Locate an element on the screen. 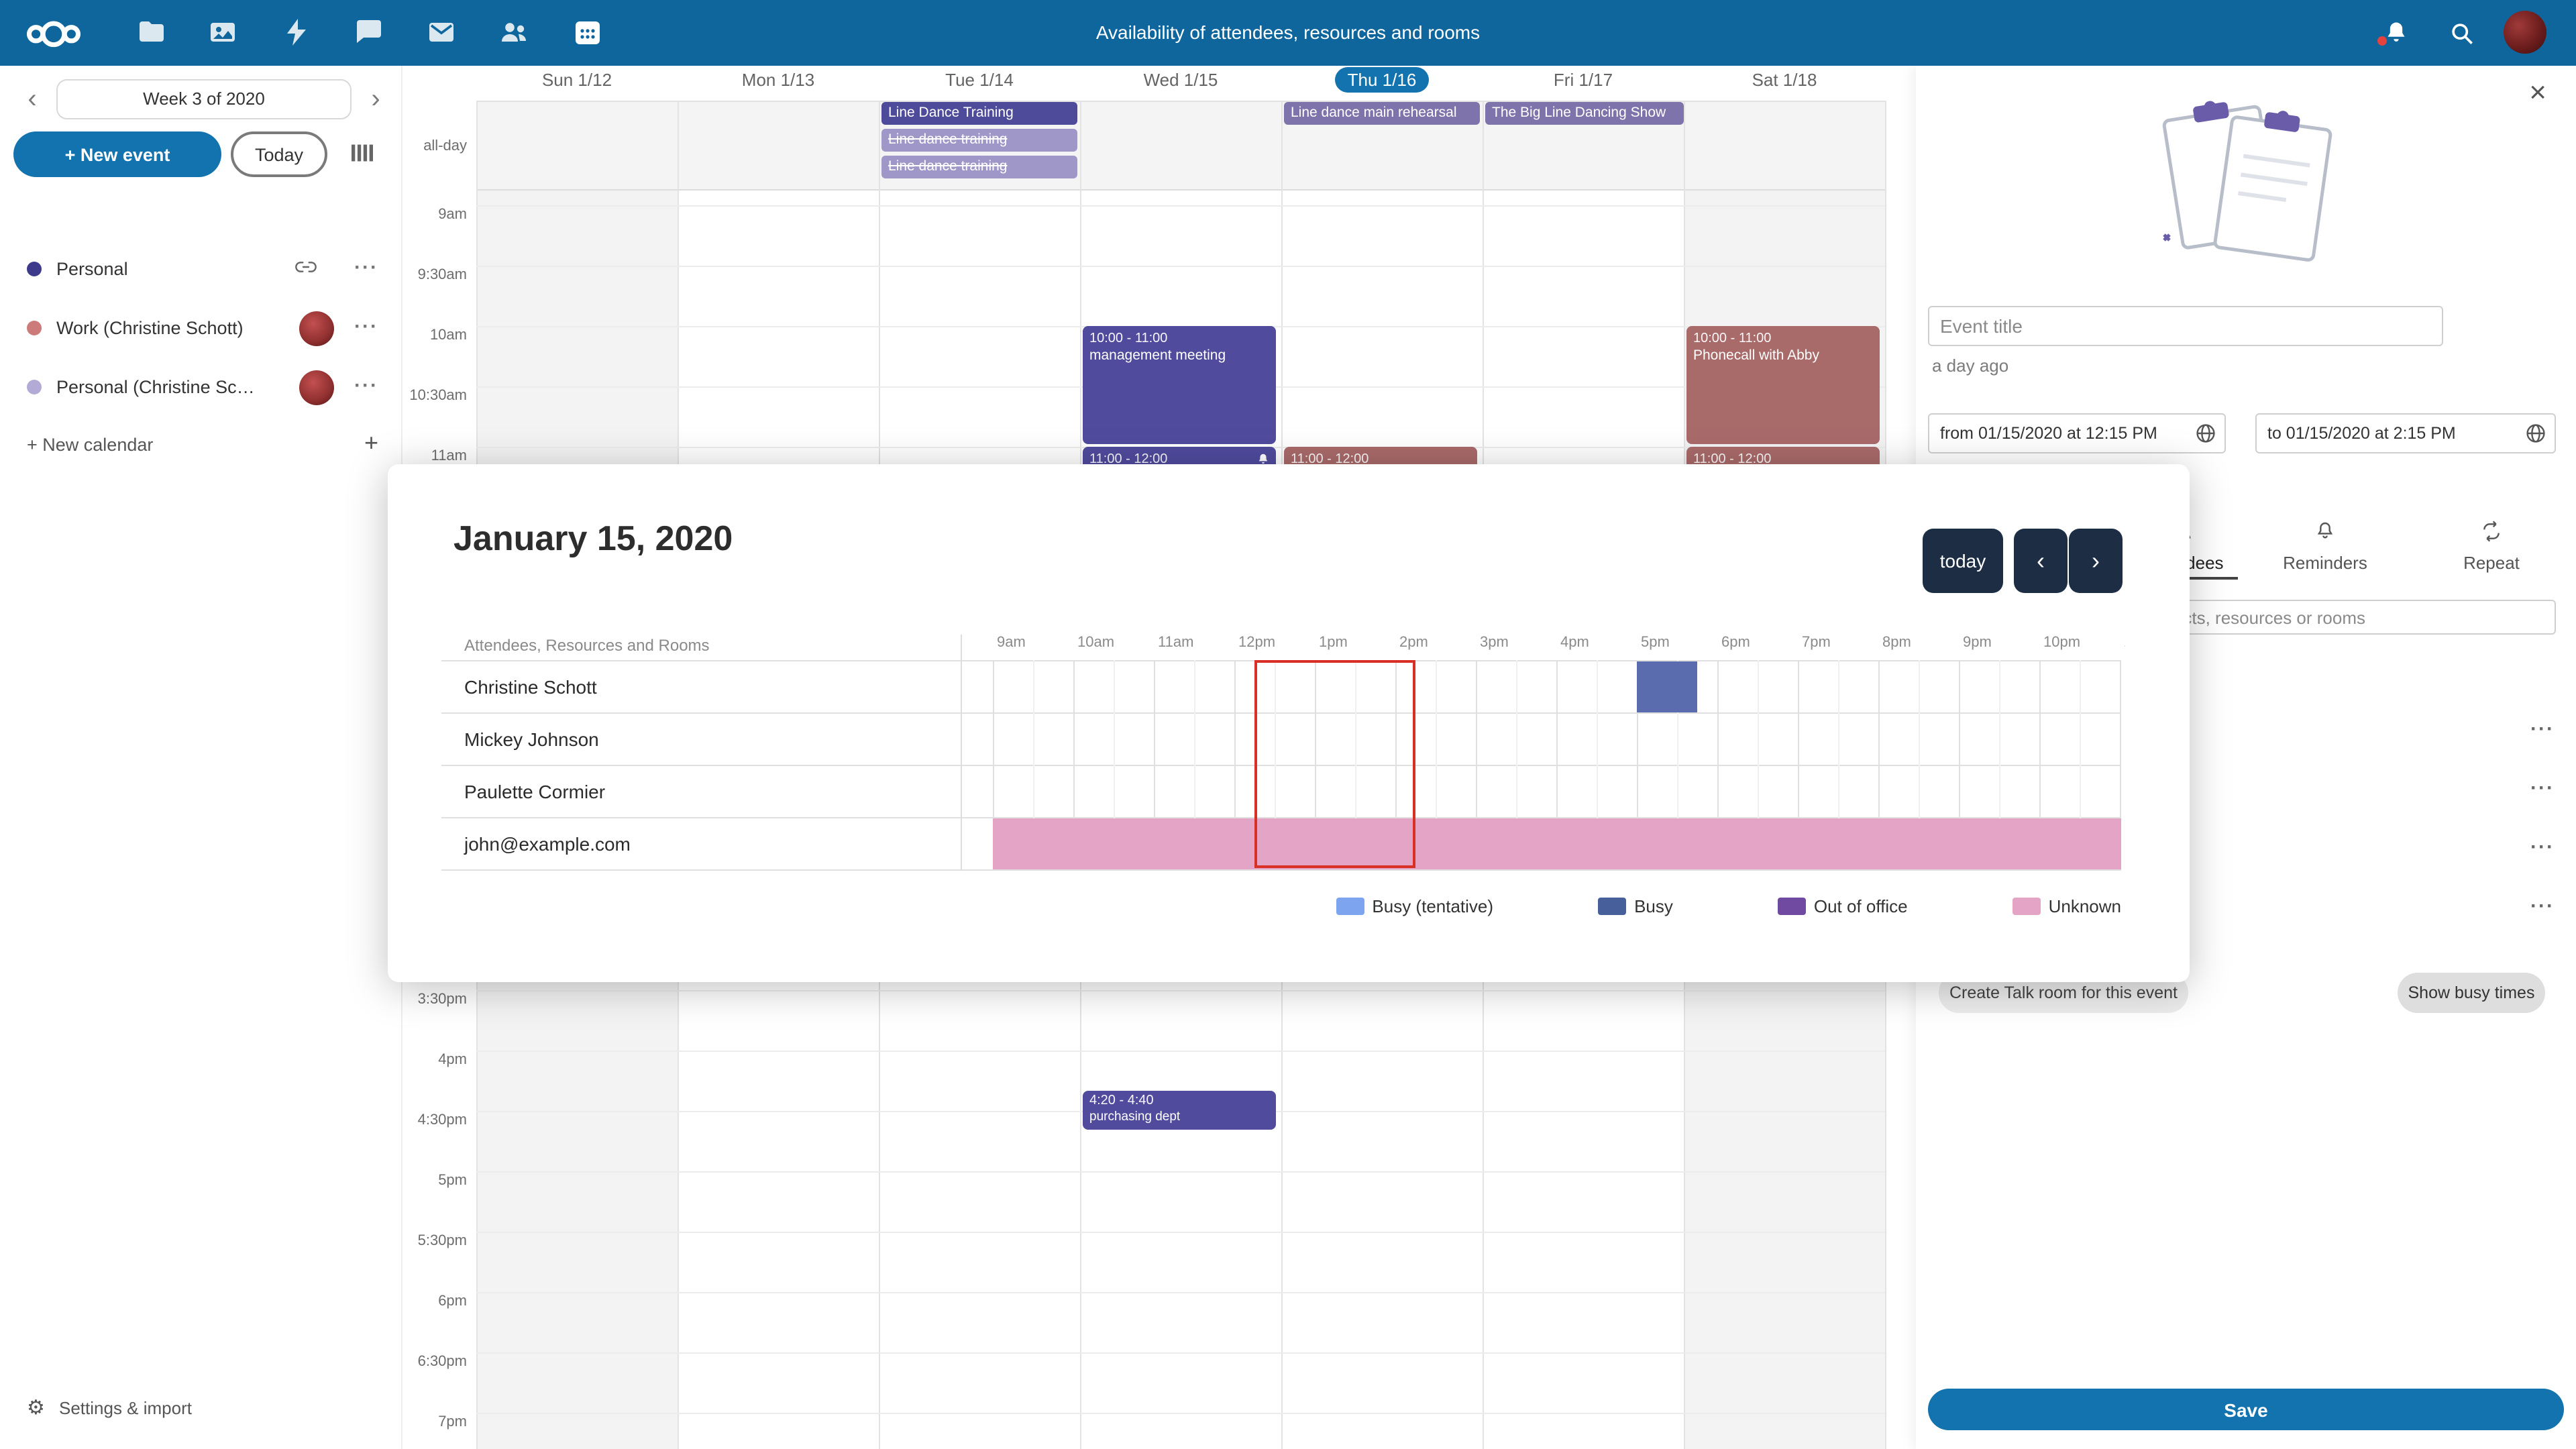 This screenshot has height=1449, width=2576. next-week-button: › is located at coordinates (375, 99).